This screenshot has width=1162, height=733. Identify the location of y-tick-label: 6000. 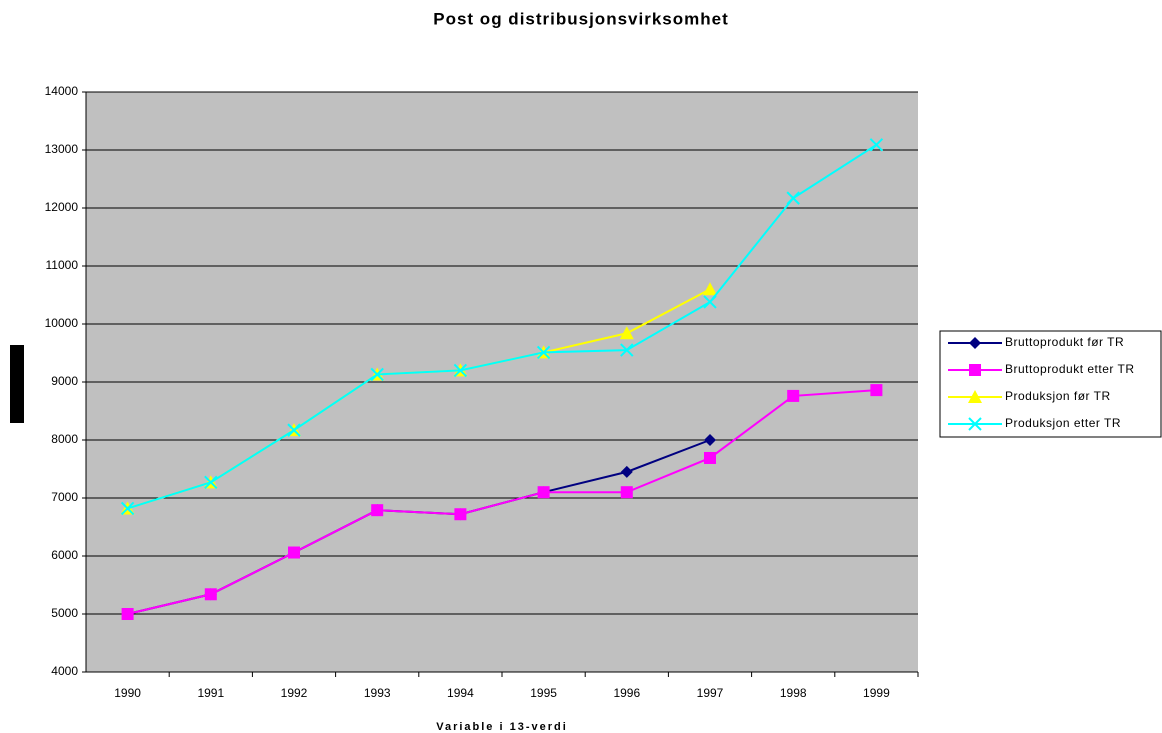
(64, 555).